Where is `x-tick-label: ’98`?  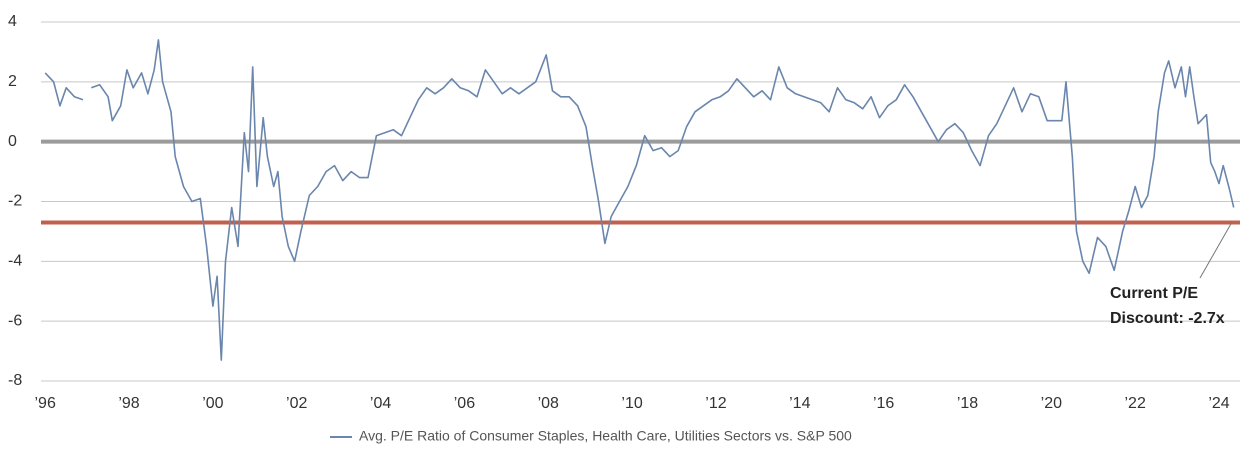 x-tick-label: ’98 is located at coordinates (128, 403).